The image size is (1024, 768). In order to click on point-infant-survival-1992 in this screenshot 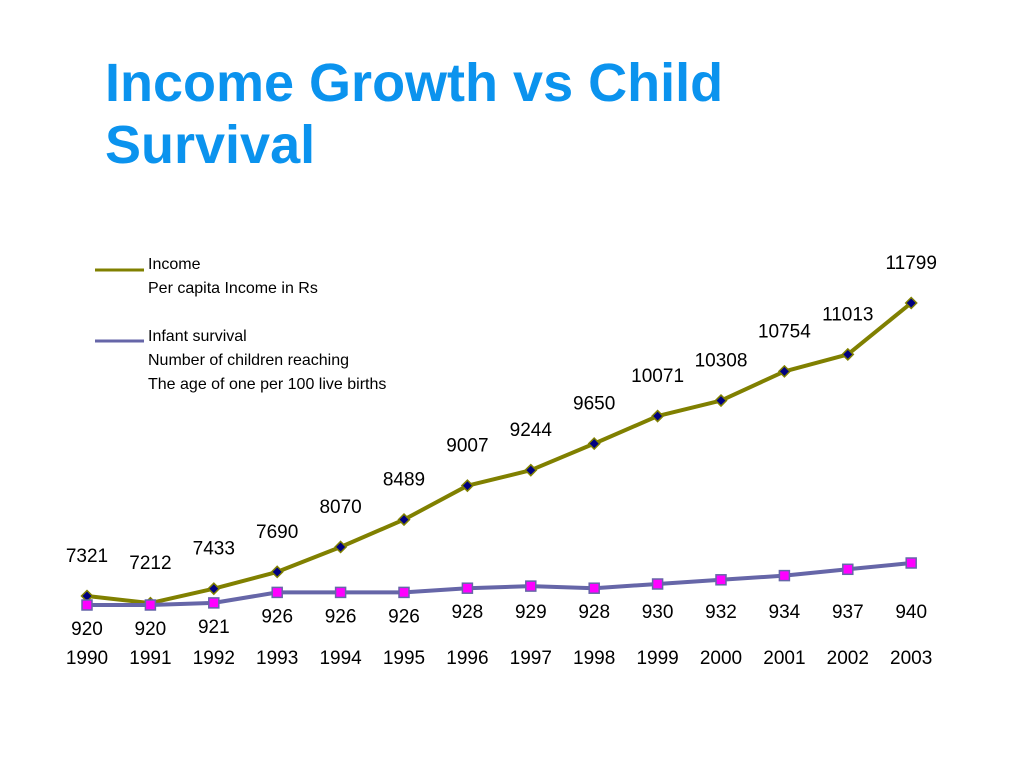, I will do `click(214, 603)`.